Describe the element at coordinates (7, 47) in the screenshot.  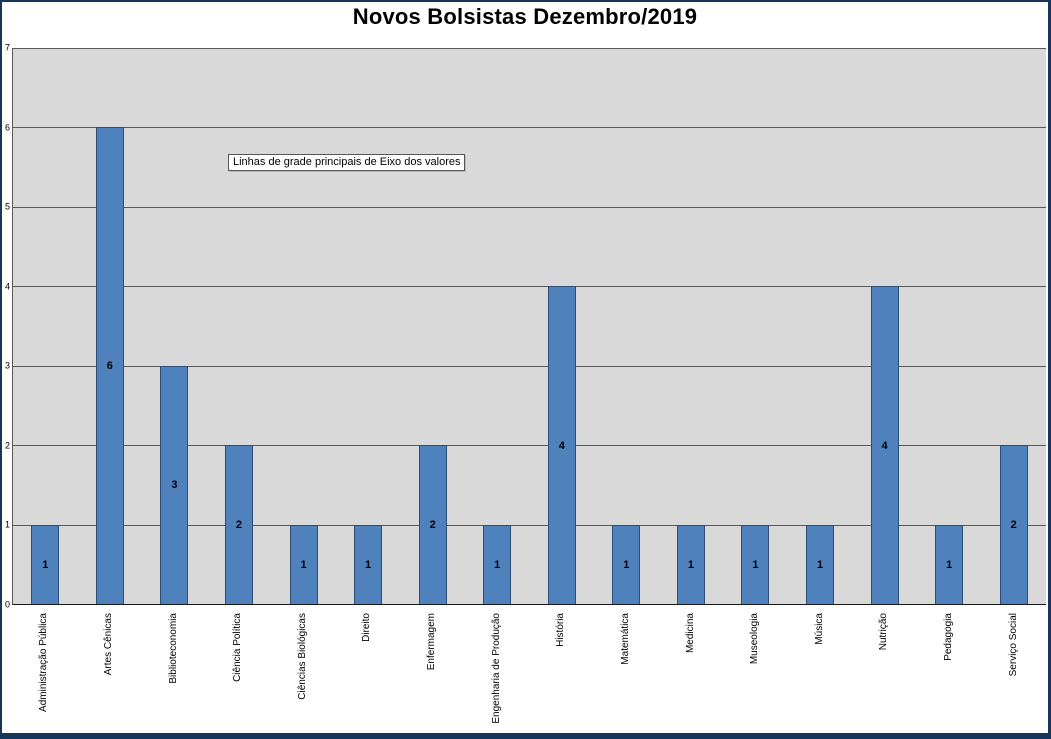
I see `y-tick-label: 7` at that location.